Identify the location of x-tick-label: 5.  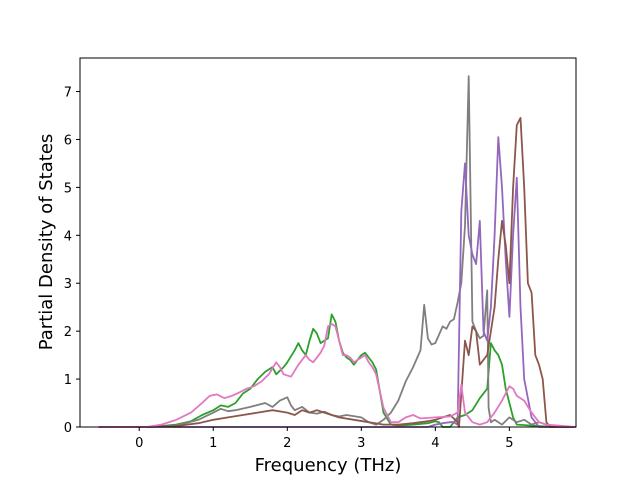
(509, 443).